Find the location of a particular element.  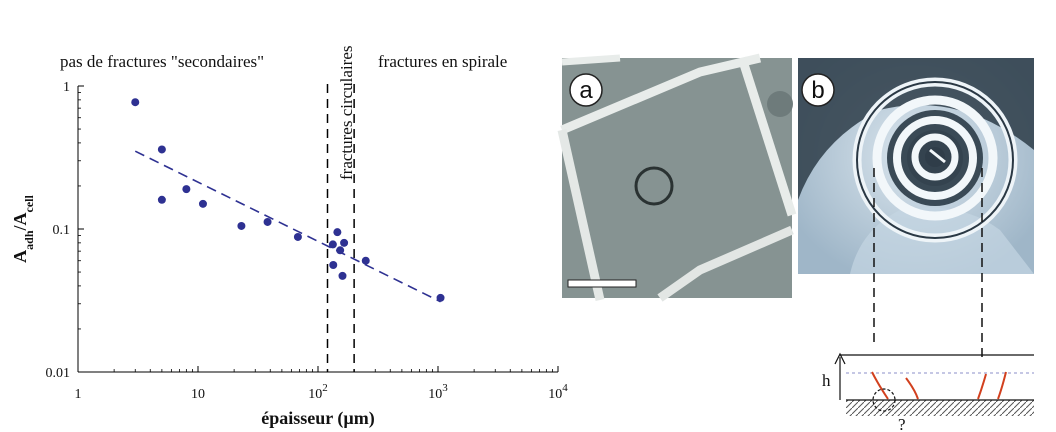

y-label-sub-adh: adh is located at coordinates (29, 240).